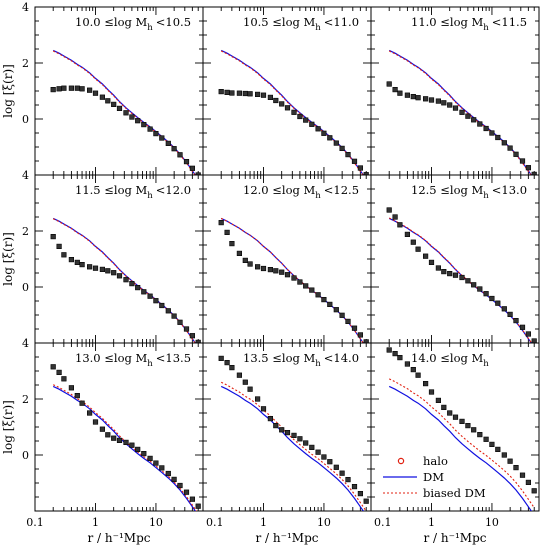 The width and height of the screenshot is (545, 545). I want to click on panel-title: 12.5 ≤log Mh <13.0, so click(469, 192).